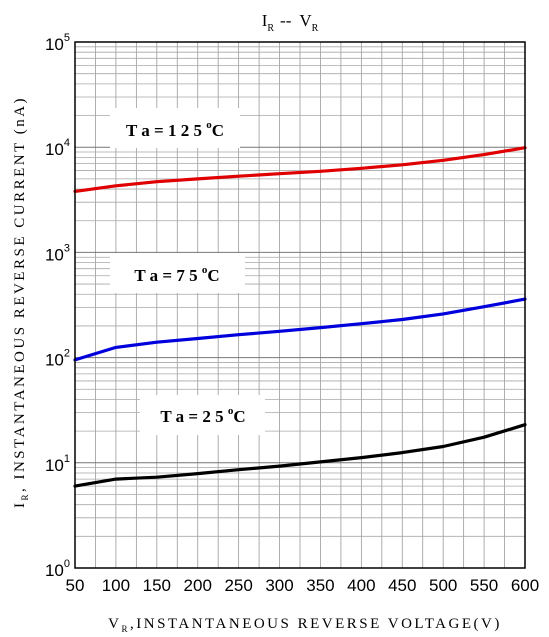 This screenshot has width=549, height=637. What do you see at coordinates (305, 20) in the screenshot?
I see `title-symbol-2: V` at bounding box center [305, 20].